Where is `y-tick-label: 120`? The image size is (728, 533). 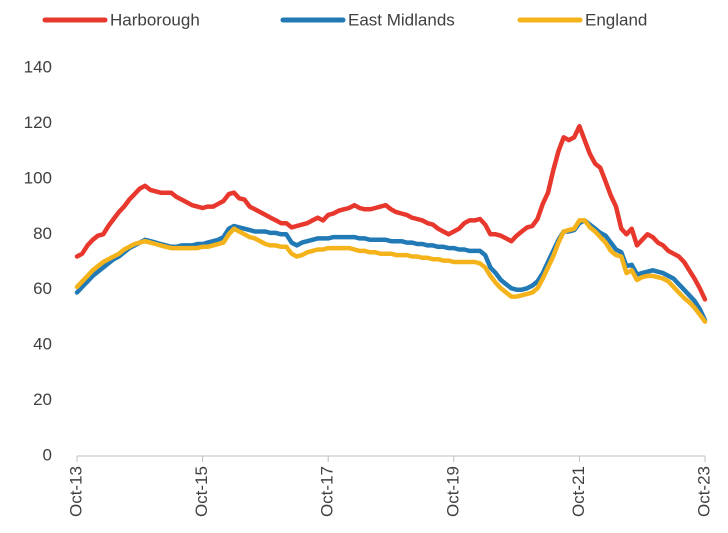 y-tick-label: 120 is located at coordinates (38, 122).